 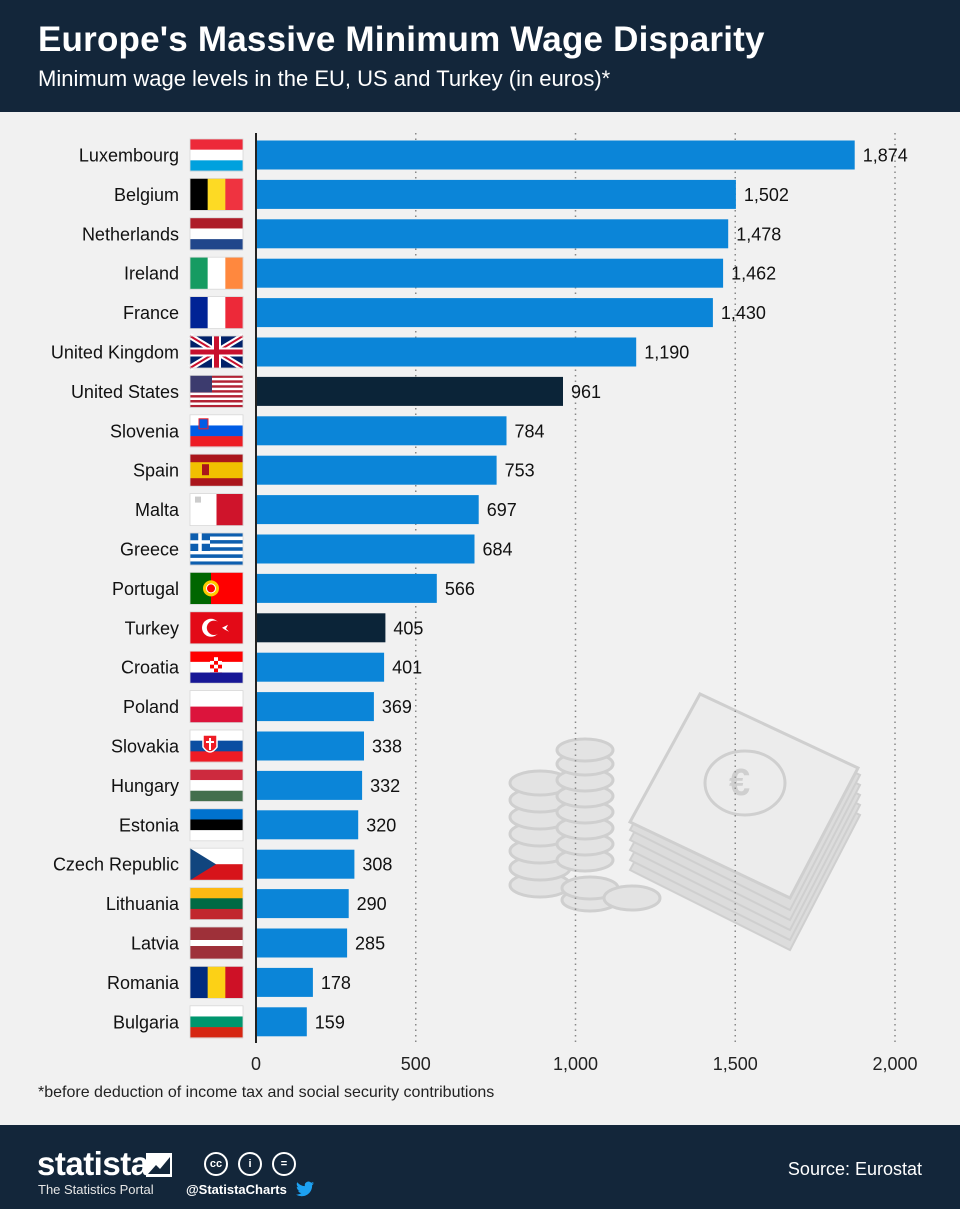 What do you see at coordinates (216, 391) in the screenshot?
I see `flag-united-states-icon` at bounding box center [216, 391].